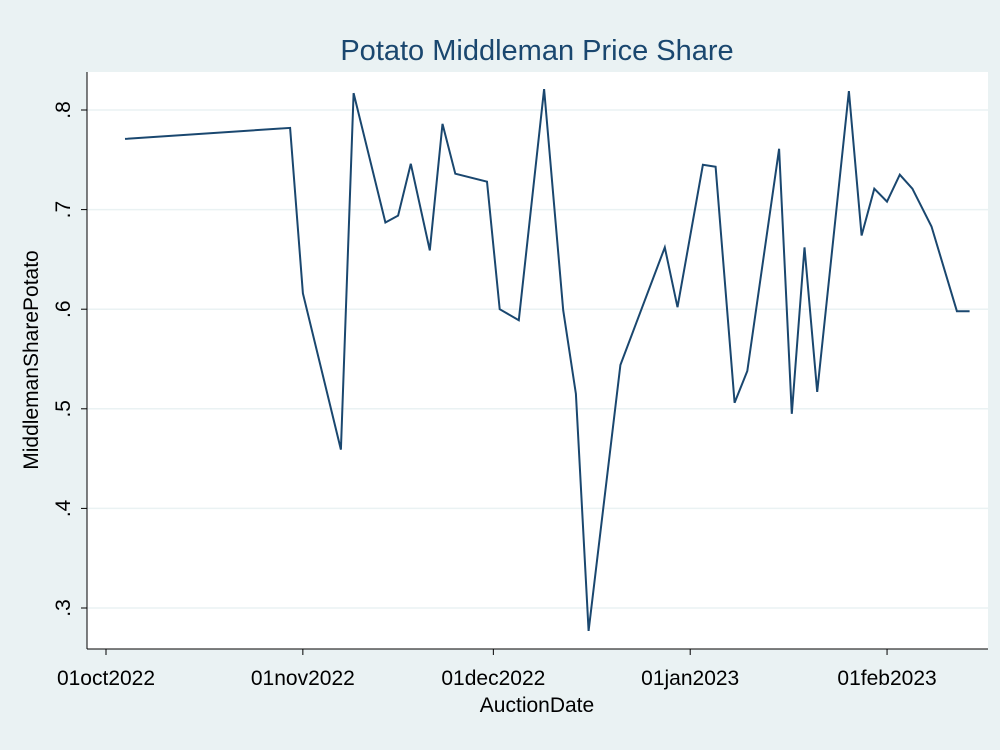 Image resolution: width=1000 pixels, height=750 pixels. Describe the element at coordinates (63, 210) in the screenshot. I see `y-tick-label: .7` at that location.